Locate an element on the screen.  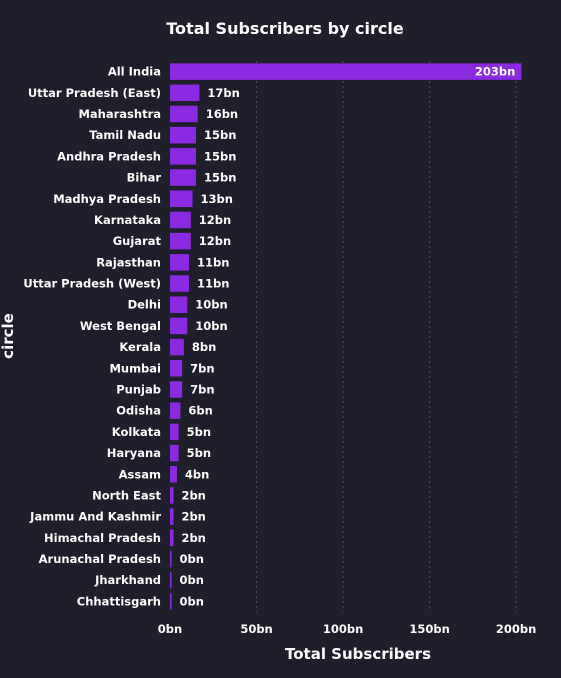
category-label: Kolkata is located at coordinates (136, 432).